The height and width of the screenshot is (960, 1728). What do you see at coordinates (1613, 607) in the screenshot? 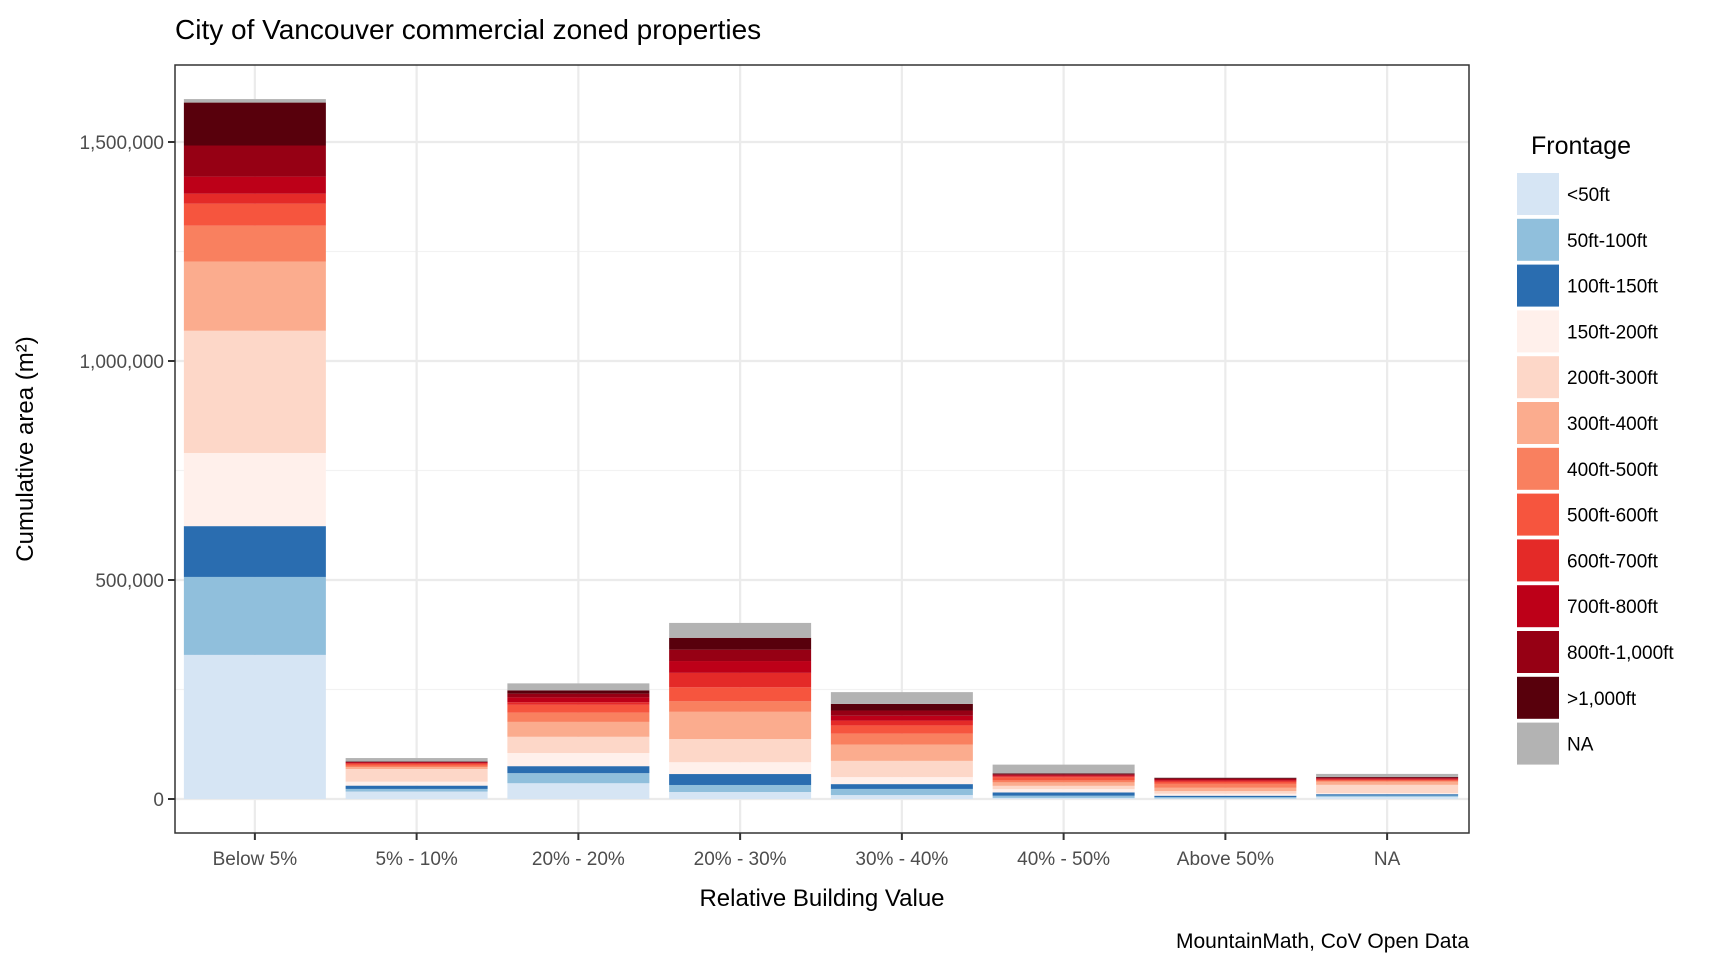
I see `legend-label: 700ft-800ft` at bounding box center [1613, 607].